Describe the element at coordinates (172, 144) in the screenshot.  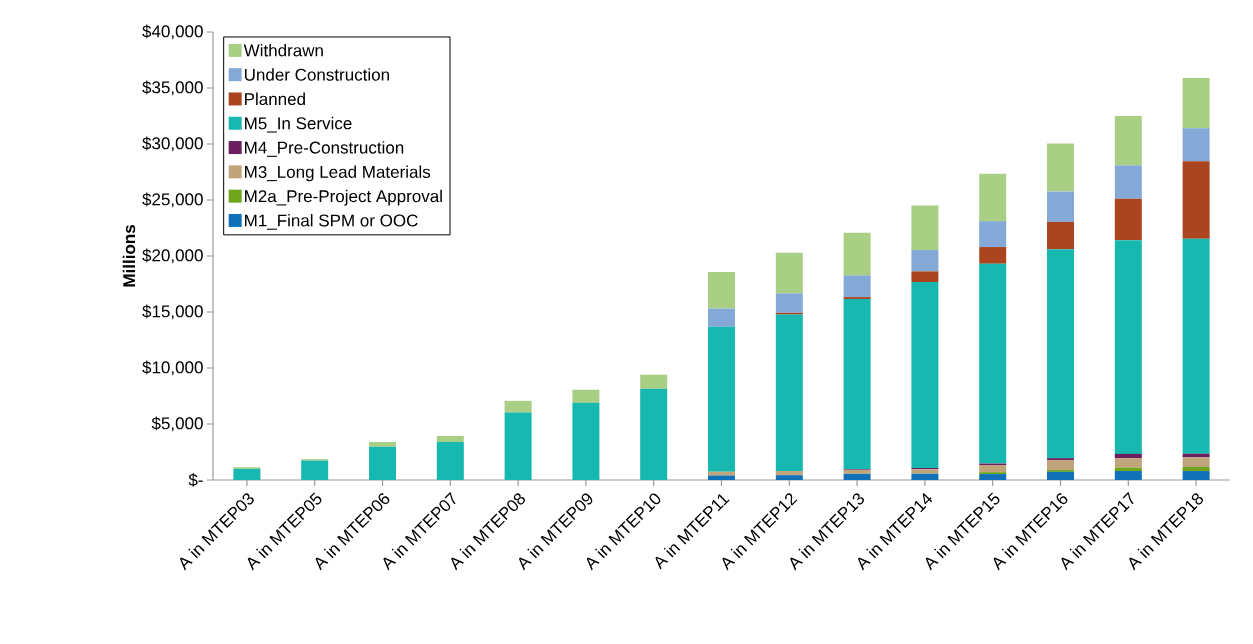
I see `y-tick-label: $30,000` at that location.